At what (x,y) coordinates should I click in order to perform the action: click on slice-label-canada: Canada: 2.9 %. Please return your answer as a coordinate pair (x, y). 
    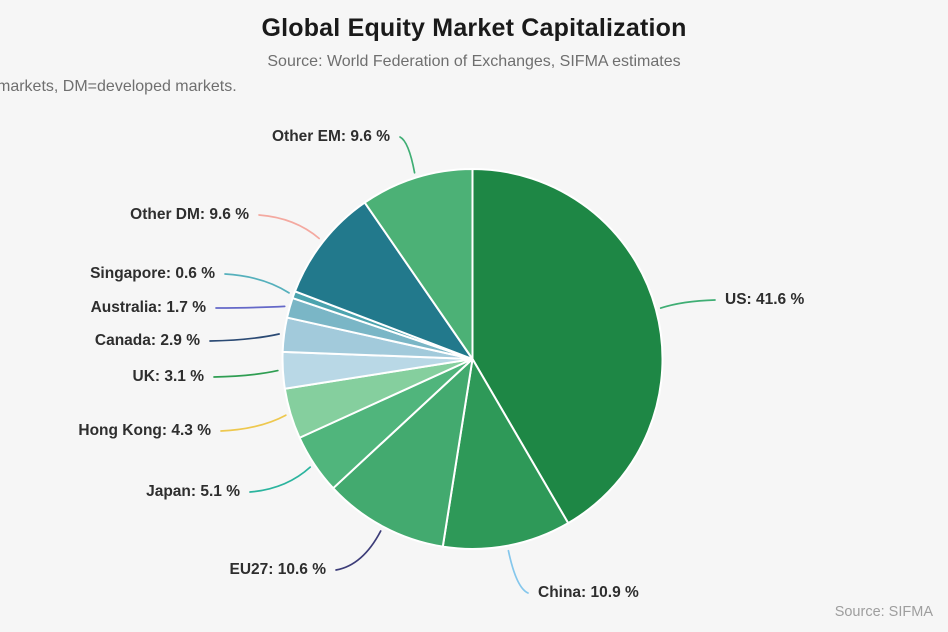
    Looking at the image, I should click on (147, 340).